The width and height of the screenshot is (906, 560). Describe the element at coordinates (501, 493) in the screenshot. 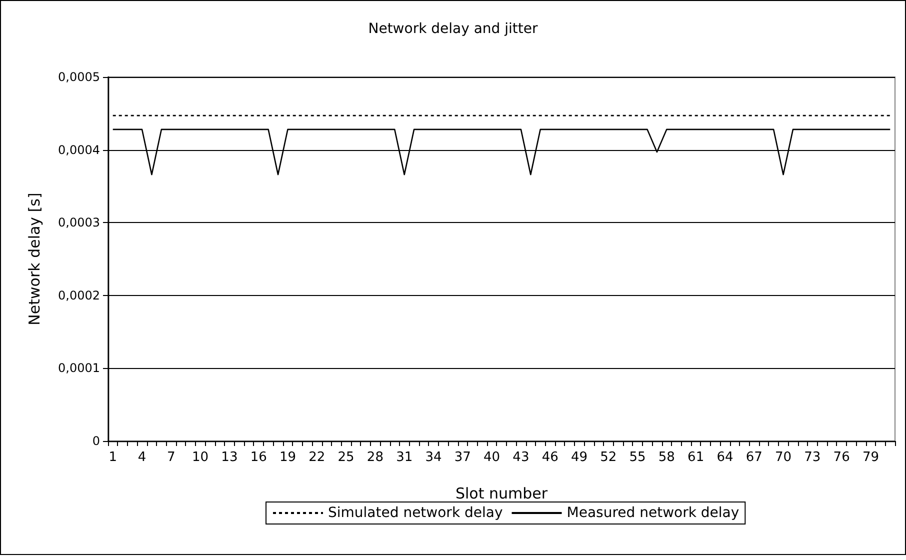

I see `x-axis-title: Slot number` at that location.